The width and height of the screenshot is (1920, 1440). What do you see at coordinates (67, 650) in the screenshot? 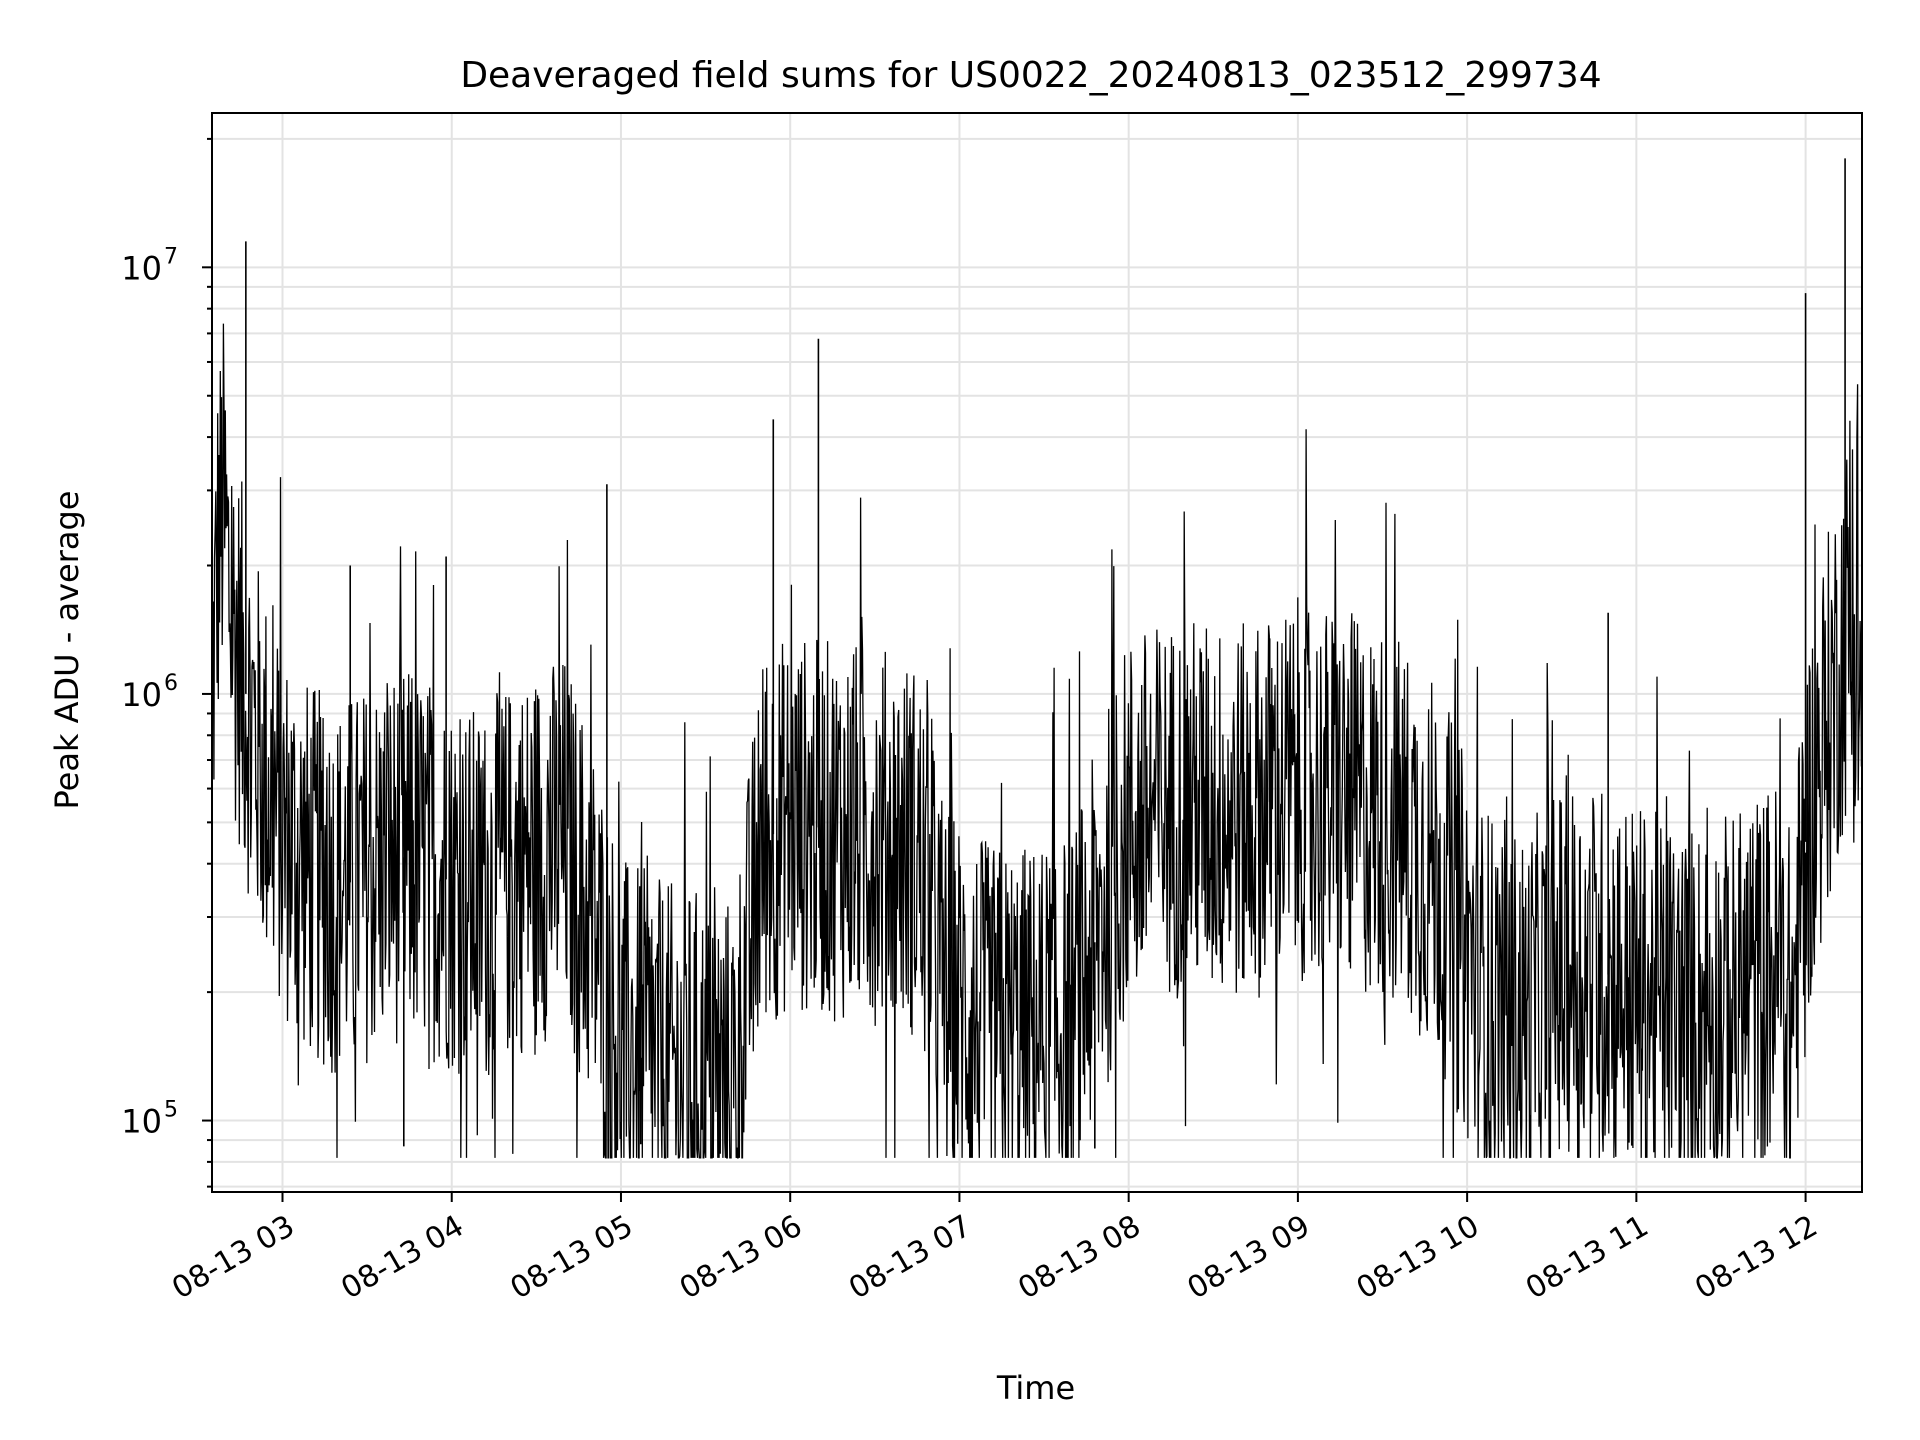
I see `y-axis-label: Peak ADU - average` at bounding box center [67, 650].